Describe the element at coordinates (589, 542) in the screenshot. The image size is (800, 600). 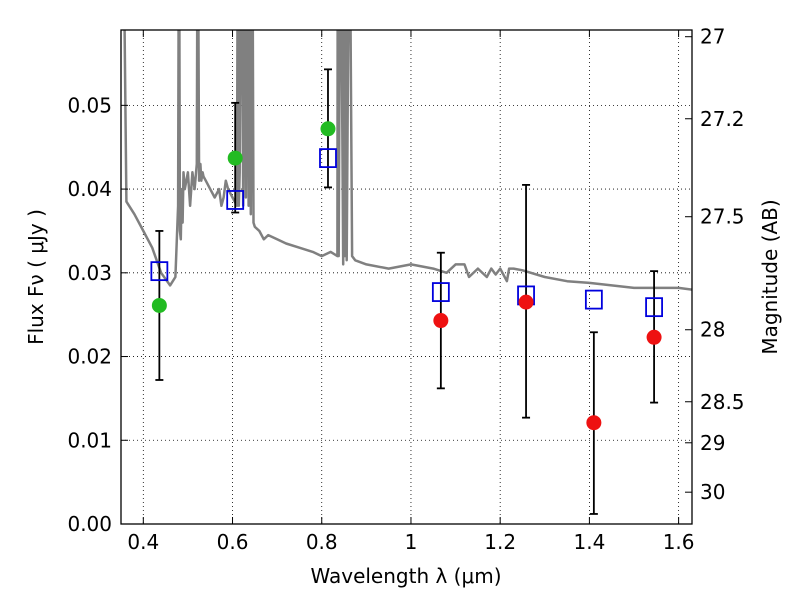
I see `x-tick-label: 1.4` at that location.